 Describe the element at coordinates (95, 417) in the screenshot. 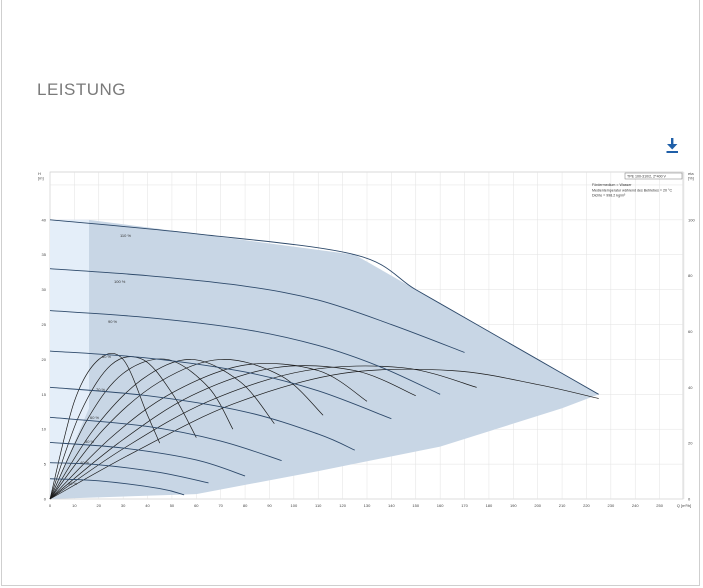

I see `curve-label: 60 %` at that location.